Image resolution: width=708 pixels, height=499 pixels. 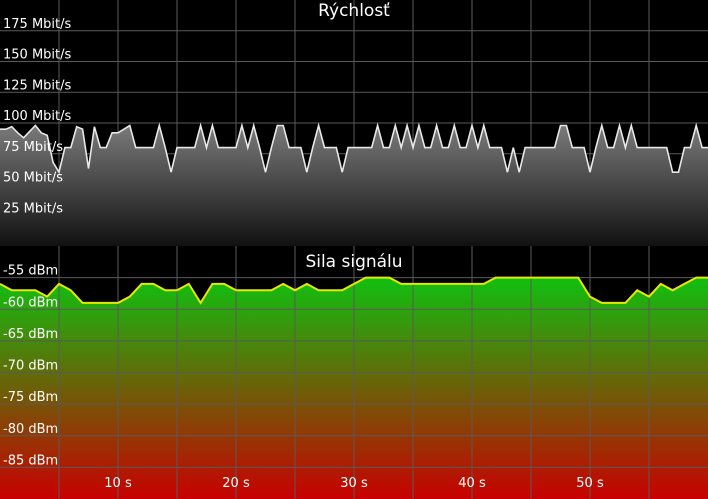 What do you see at coordinates (118, 483) in the screenshot?
I see `x-tick-label: 10 s` at bounding box center [118, 483].